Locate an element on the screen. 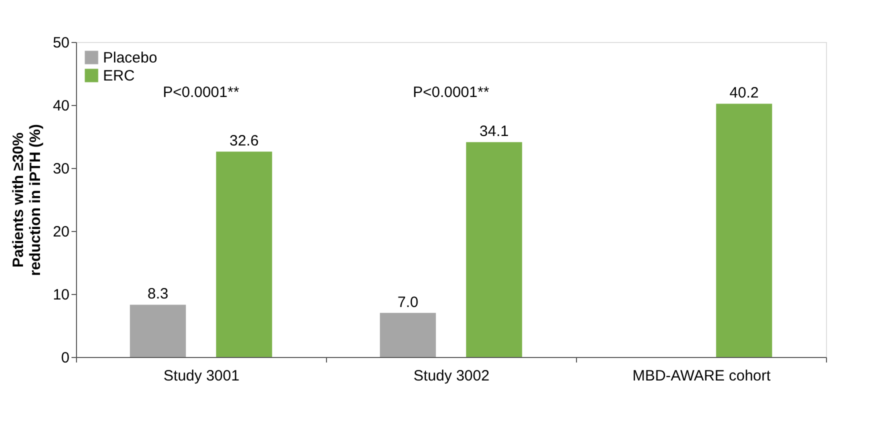 This screenshot has height=422, width=876. data-label: 7.0 is located at coordinates (407, 302).